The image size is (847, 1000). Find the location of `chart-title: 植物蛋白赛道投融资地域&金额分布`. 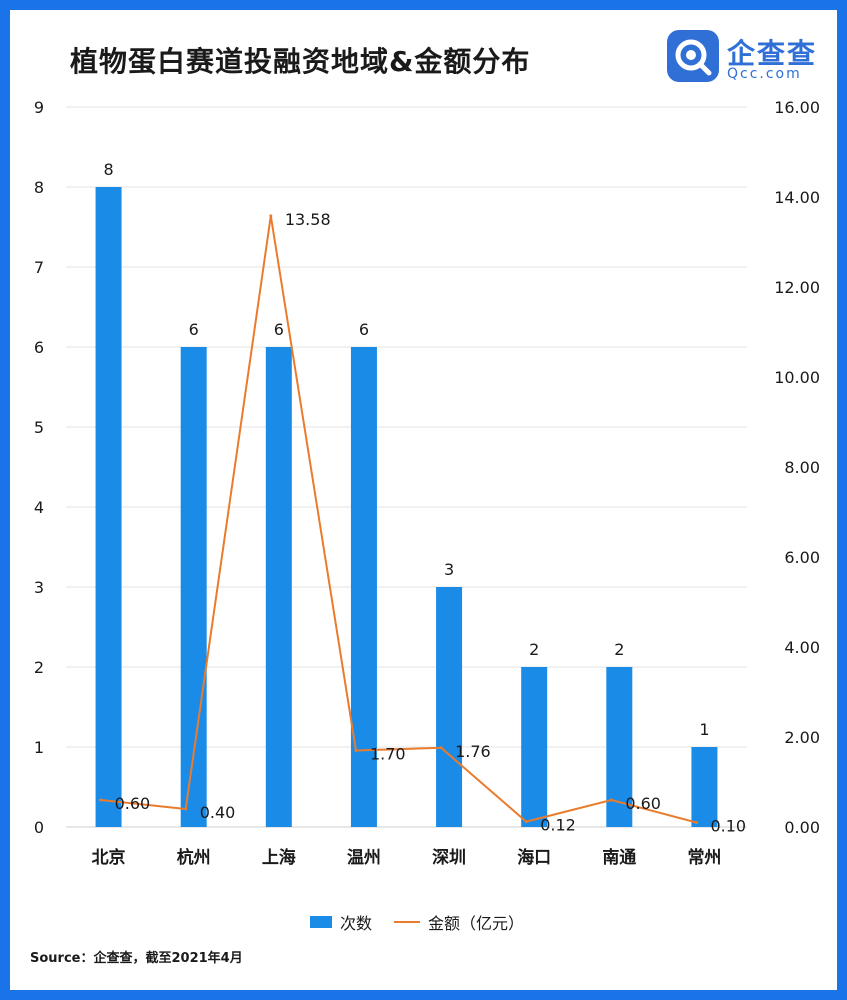

chart-title: 植物蛋白赛道投融资地域&金额分布 is located at coordinates (300, 61).